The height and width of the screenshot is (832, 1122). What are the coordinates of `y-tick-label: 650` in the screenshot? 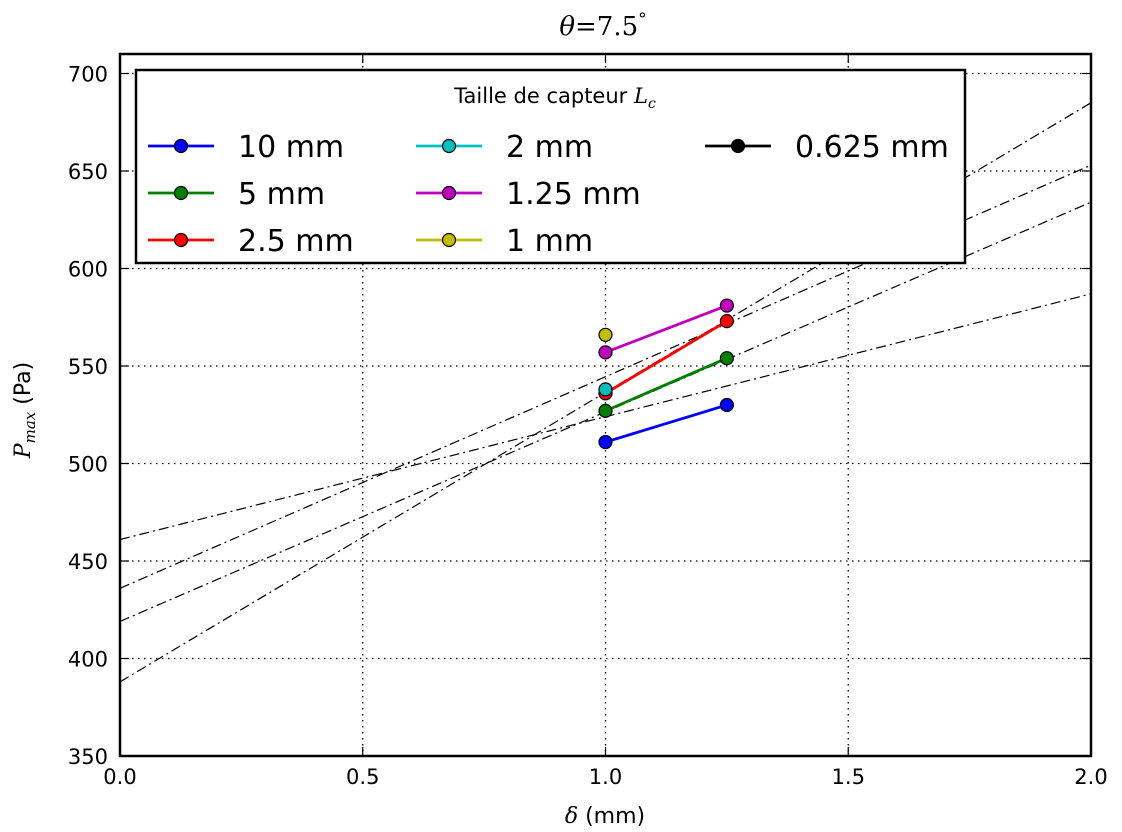 It's located at (88, 172).